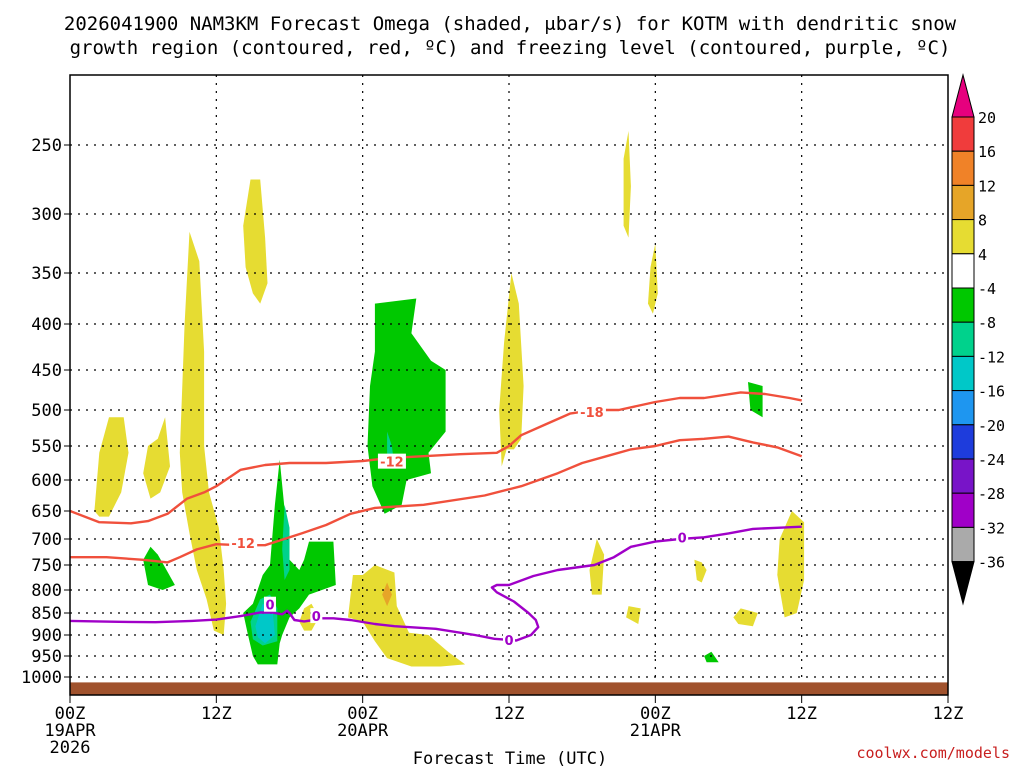  What do you see at coordinates (46, 566) in the screenshot?
I see `y-tick-label: 750` at bounding box center [46, 566].